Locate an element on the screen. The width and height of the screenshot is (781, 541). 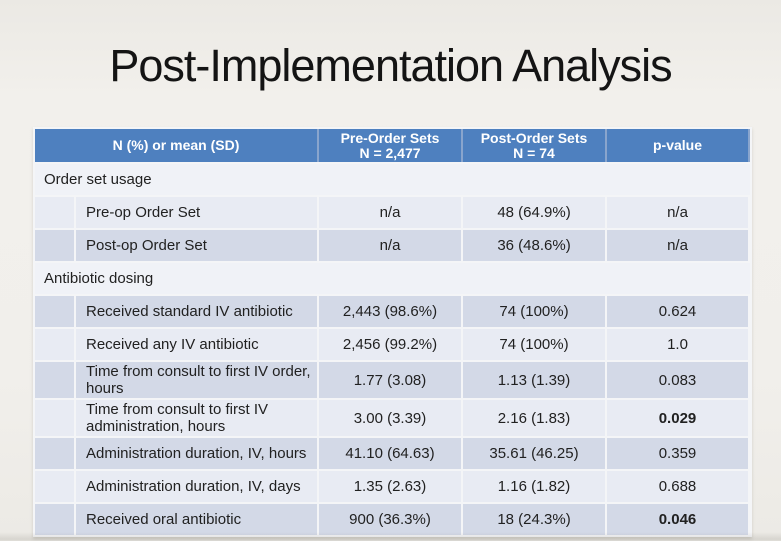
pre-order-value: 2,456 (99.2%) is located at coordinates (390, 344).